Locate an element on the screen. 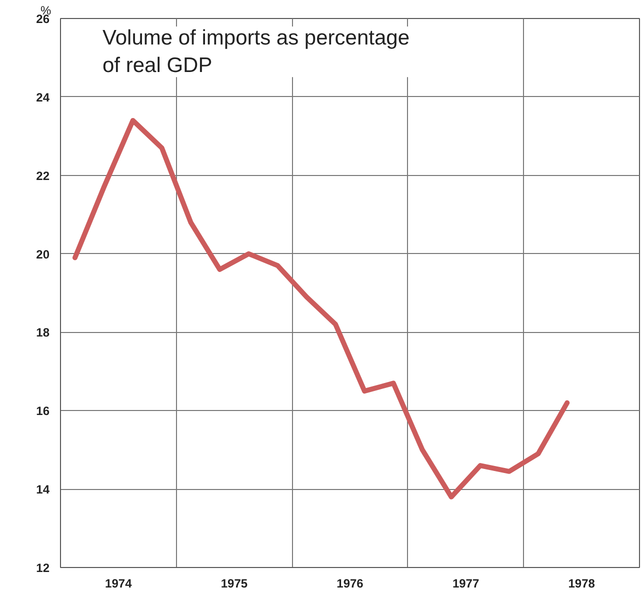 This screenshot has width=641, height=607. text: Volume of imports as percentage of real GDP is located at coordinates (256, 52).